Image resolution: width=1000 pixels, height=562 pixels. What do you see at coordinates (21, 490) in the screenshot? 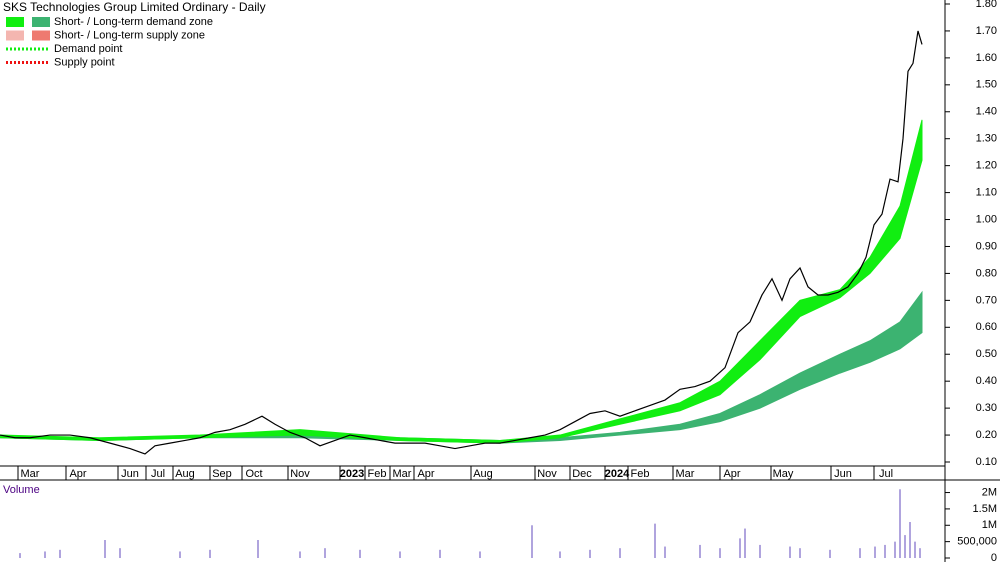
I see `volume-title: Volume` at bounding box center [21, 490].